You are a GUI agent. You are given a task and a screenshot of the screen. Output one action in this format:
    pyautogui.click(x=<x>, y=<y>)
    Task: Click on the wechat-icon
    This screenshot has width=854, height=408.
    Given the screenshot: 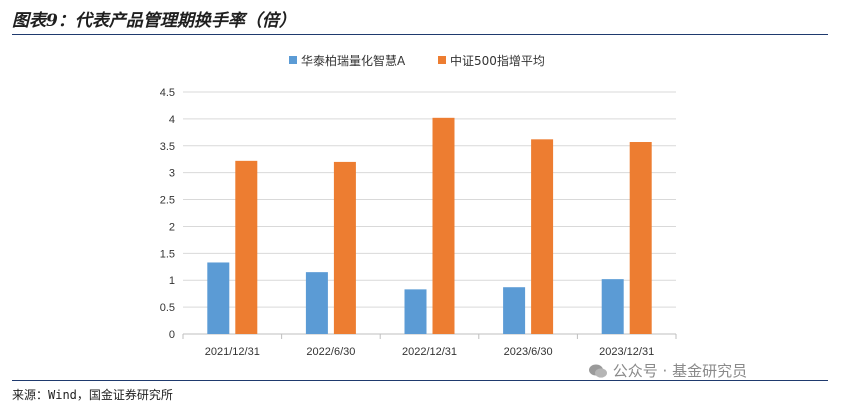 What is the action you would take?
    pyautogui.click(x=598, y=371)
    